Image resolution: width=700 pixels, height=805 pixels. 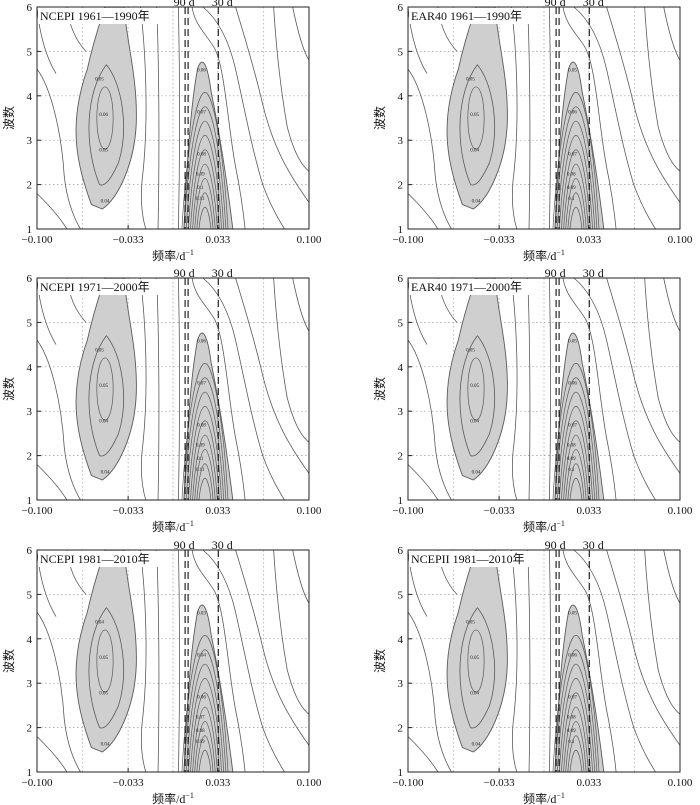 What do you see at coordinates (189, 252) in the screenshot?
I see `x-axis-label-exponent: −1` at bounding box center [189, 252].